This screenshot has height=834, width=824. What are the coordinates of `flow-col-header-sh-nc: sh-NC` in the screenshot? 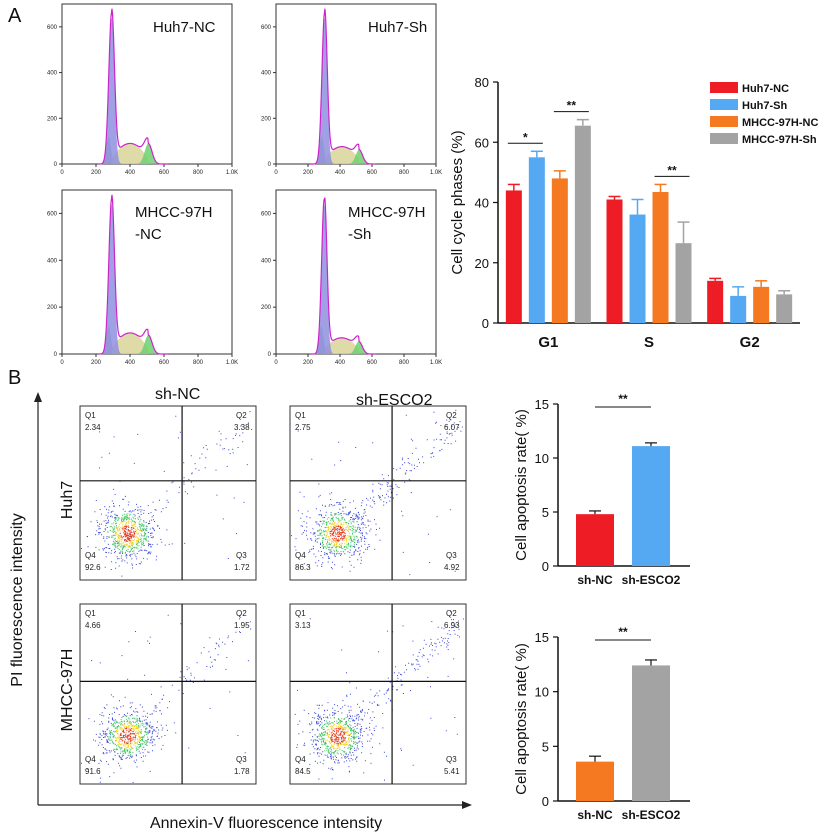 It's located at (177, 394).